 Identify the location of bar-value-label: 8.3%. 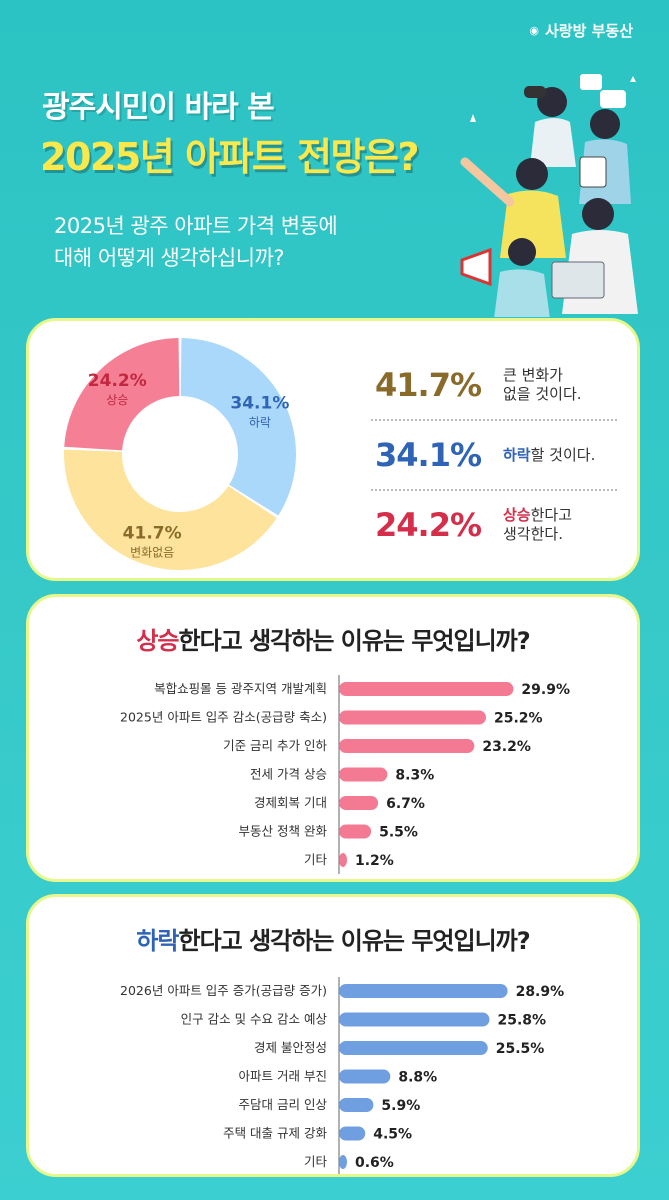
(414, 776).